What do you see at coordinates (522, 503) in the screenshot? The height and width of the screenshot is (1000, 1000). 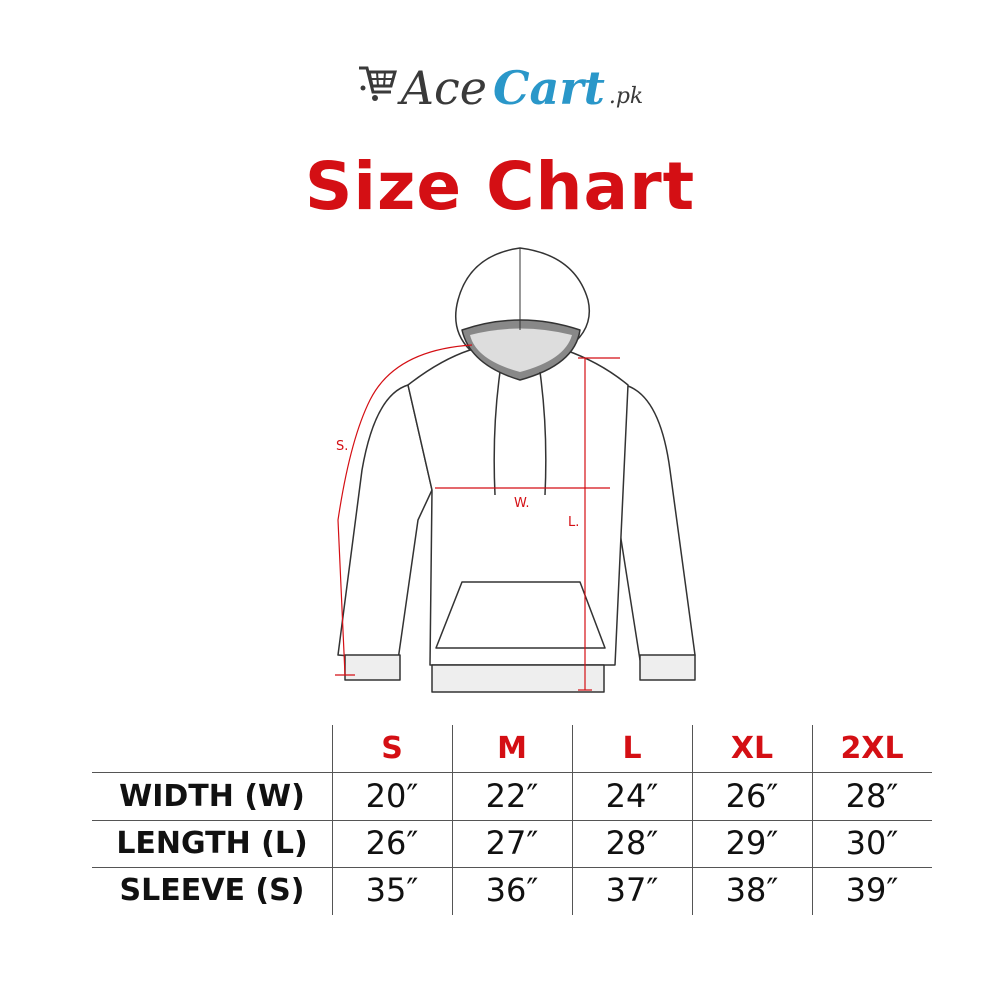 I see `width-label: W.` at bounding box center [522, 503].